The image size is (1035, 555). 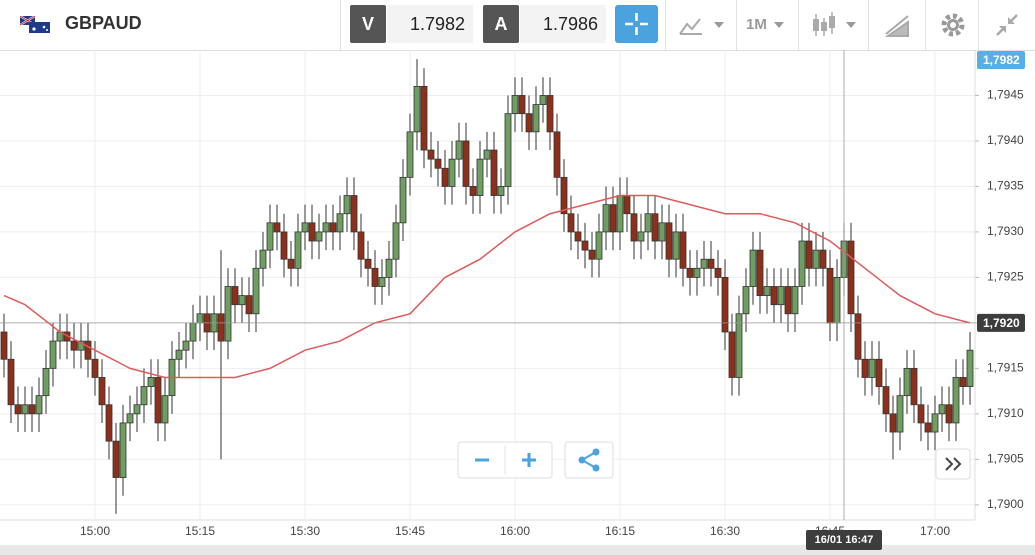 I want to click on scroll-icon, so click(x=953, y=464).